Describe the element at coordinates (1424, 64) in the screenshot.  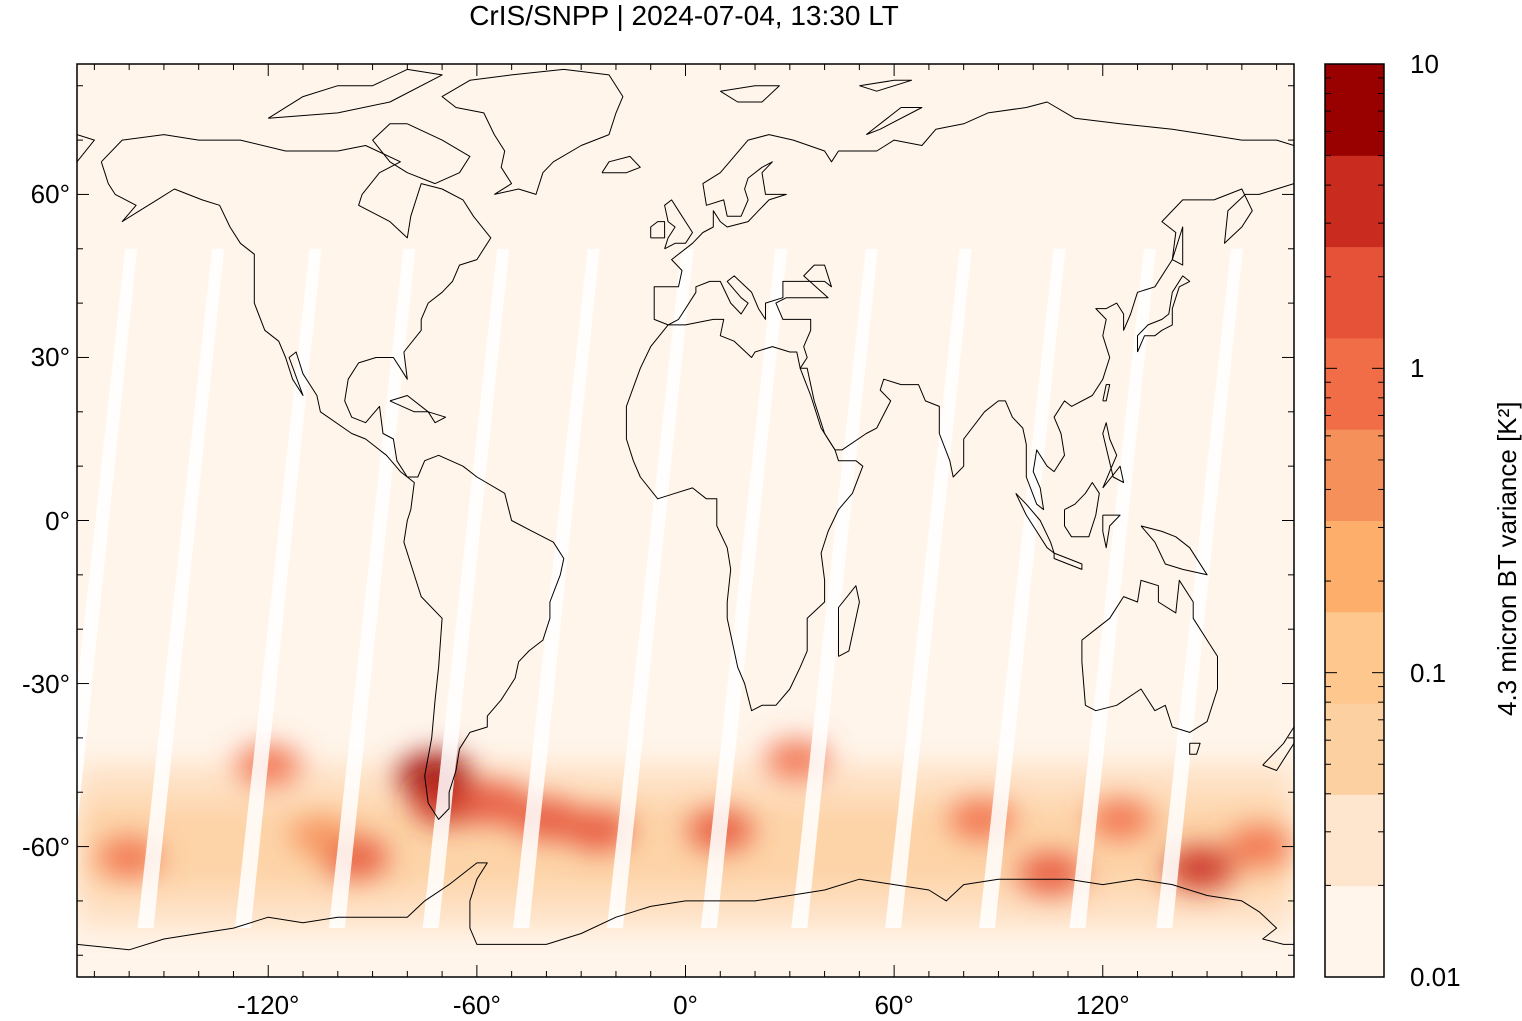
I see `colorbar-tick-label: 10` at that location.